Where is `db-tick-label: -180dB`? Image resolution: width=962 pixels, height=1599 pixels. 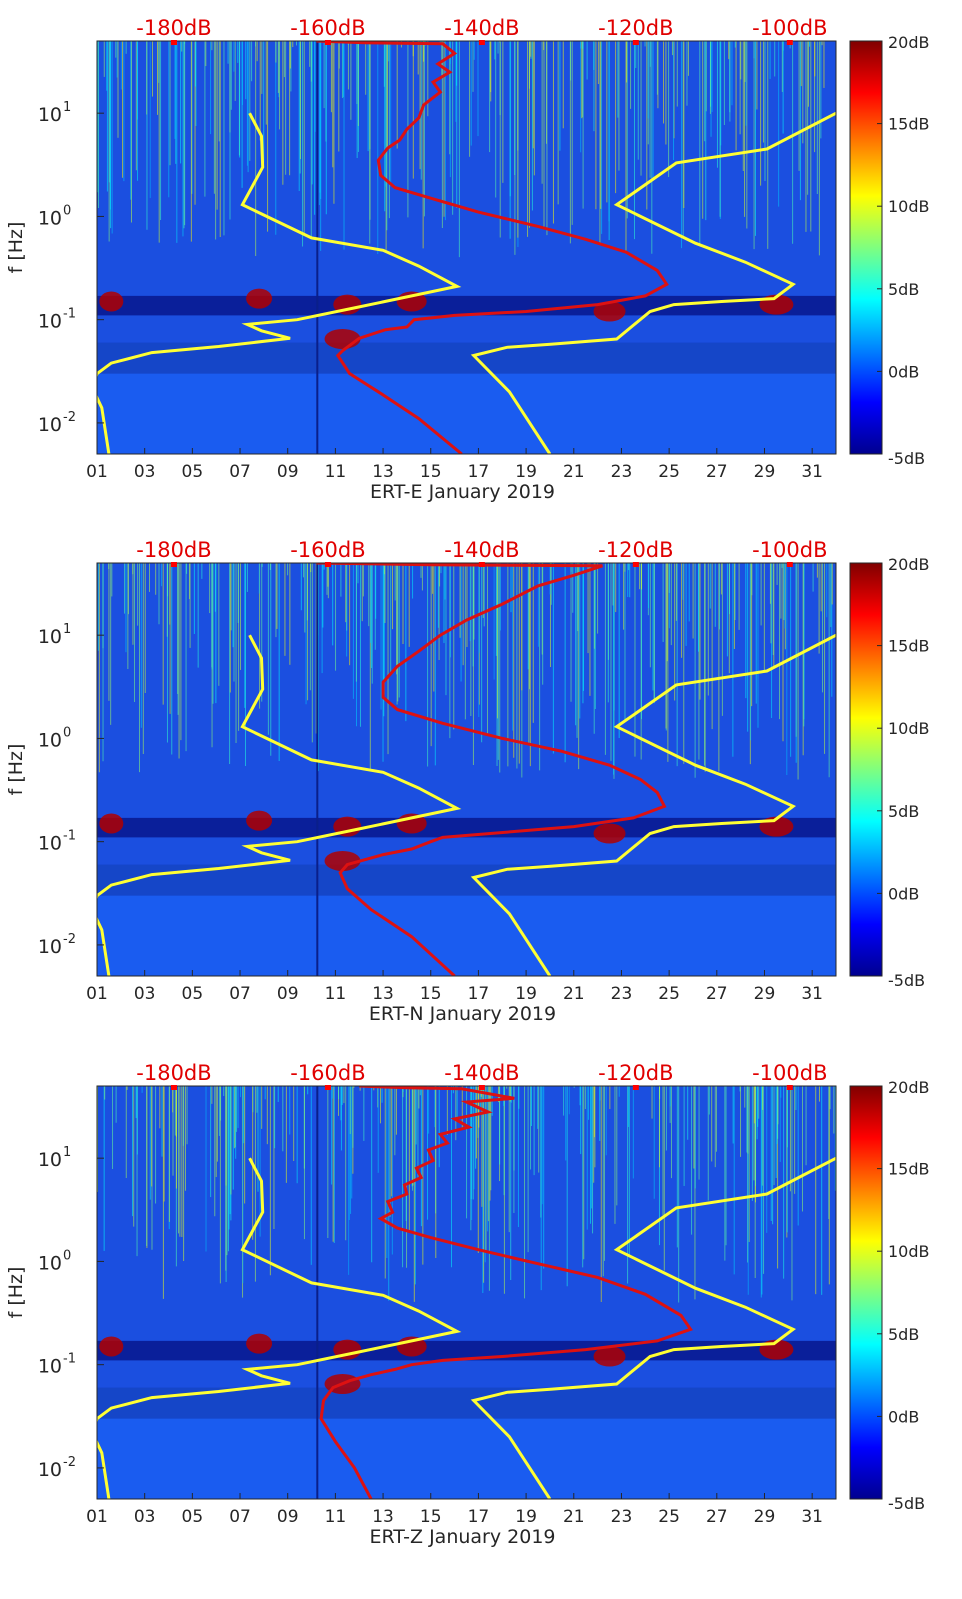
db-tick-label: -180dB is located at coordinates (173, 550).